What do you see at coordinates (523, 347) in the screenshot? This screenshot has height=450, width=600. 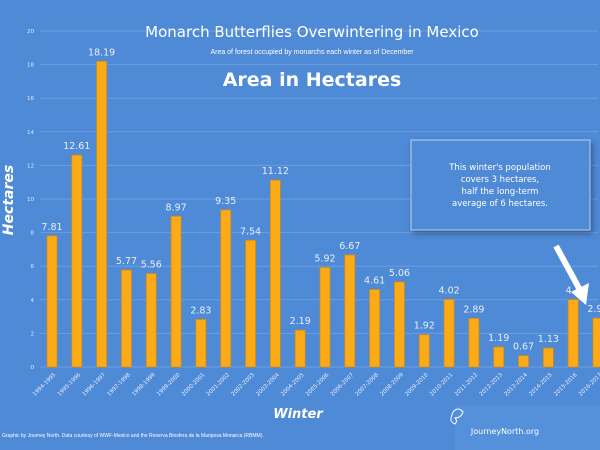 I see `data-label: 0.67` at bounding box center [523, 347].